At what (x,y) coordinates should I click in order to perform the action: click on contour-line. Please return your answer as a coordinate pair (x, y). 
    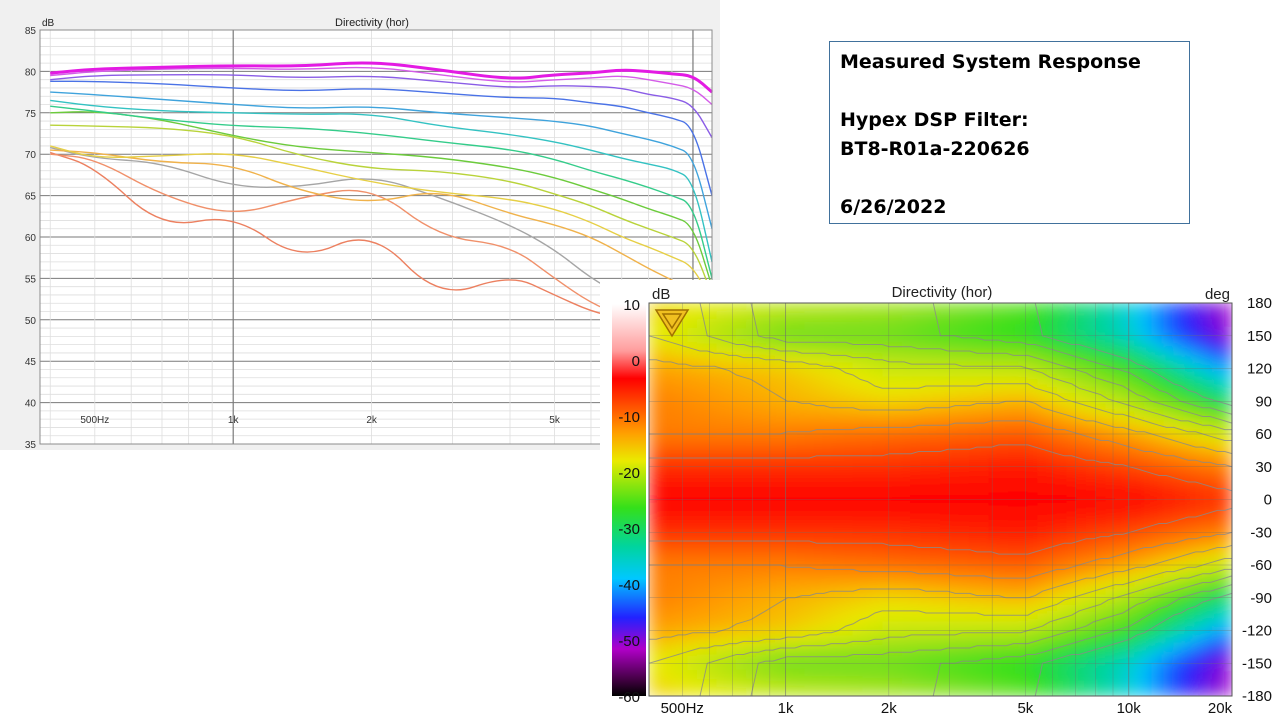
    Looking at the image, I should click on (940, 363).